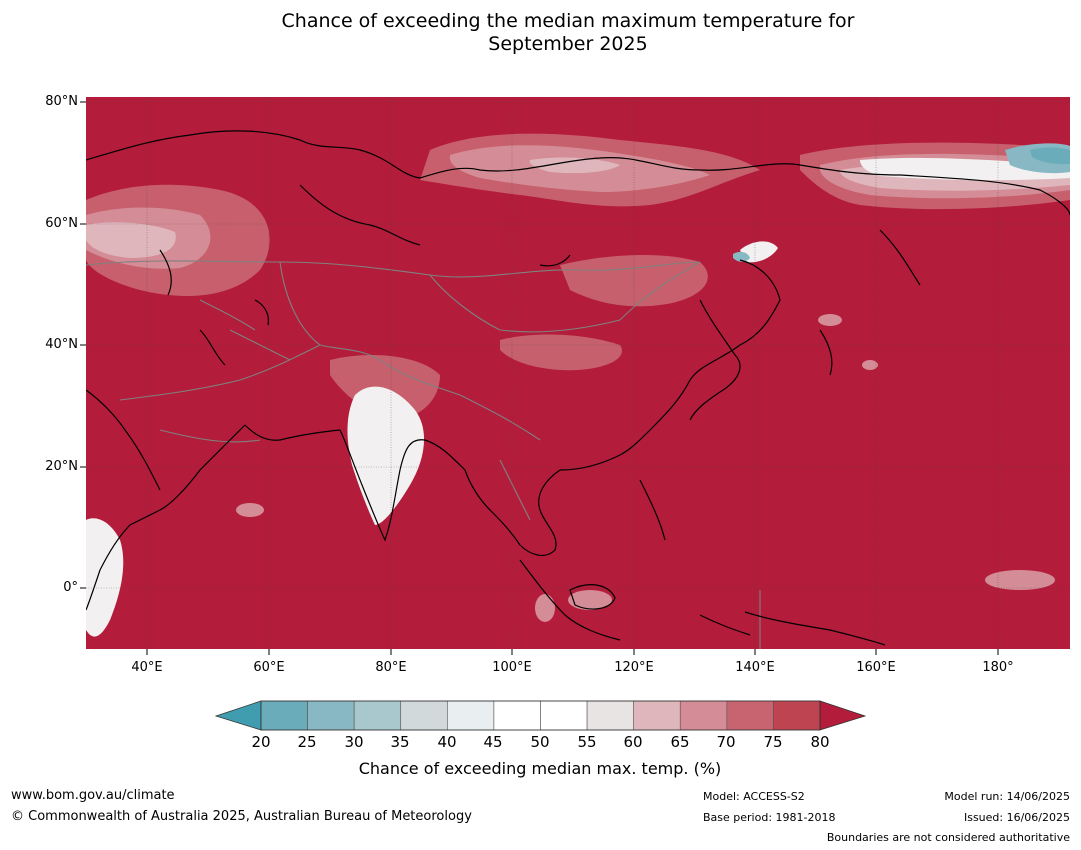 The width and height of the screenshot is (1081, 850). I want to click on colorbar-extend-high, so click(843, 715).